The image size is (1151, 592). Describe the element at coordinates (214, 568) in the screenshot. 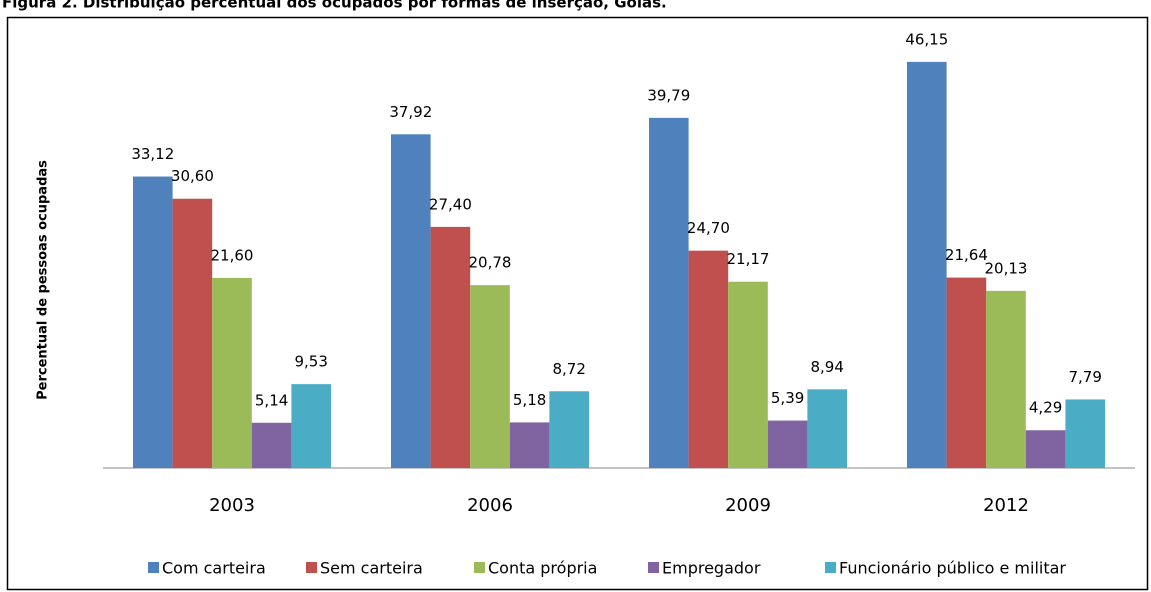

I see `legend-label: Com carteira` at that location.